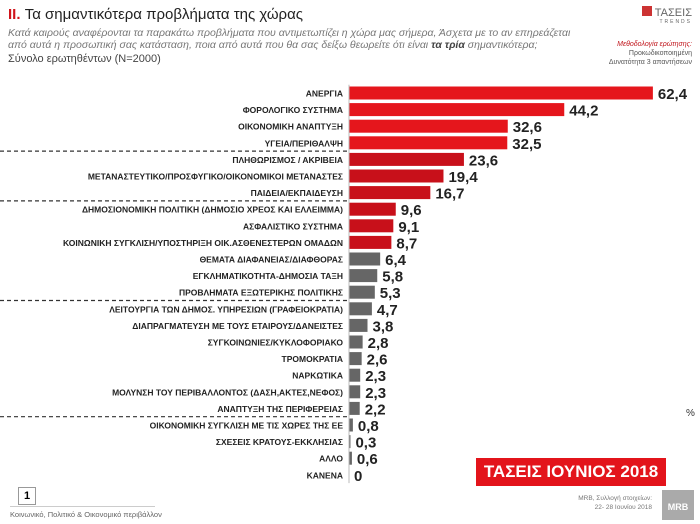 The image size is (700, 524). Describe the element at coordinates (82, 506) in the screenshot. I see `footer-divider` at that location.